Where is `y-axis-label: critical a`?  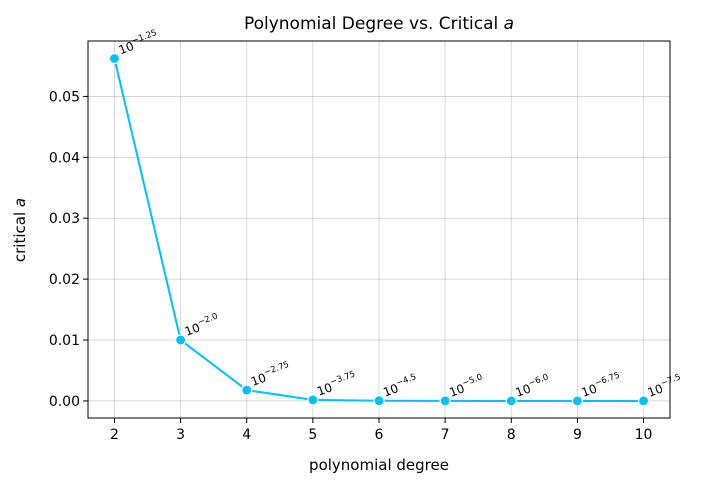 y-axis-label: critical a is located at coordinates (20, 230).